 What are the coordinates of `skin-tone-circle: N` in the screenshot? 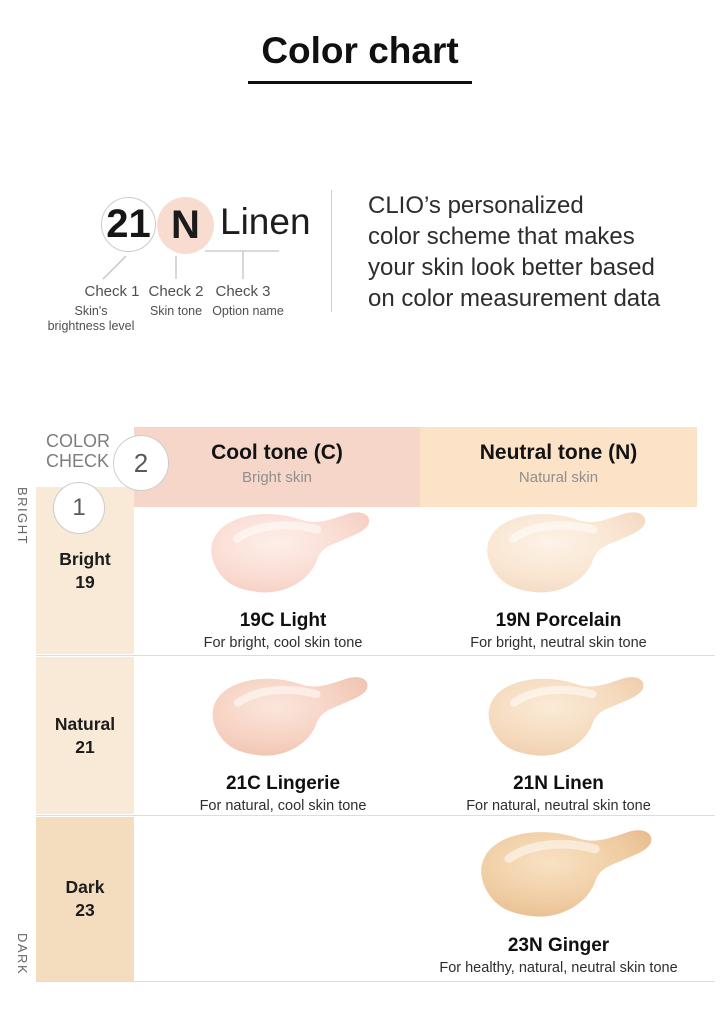 It's located at (185, 225).